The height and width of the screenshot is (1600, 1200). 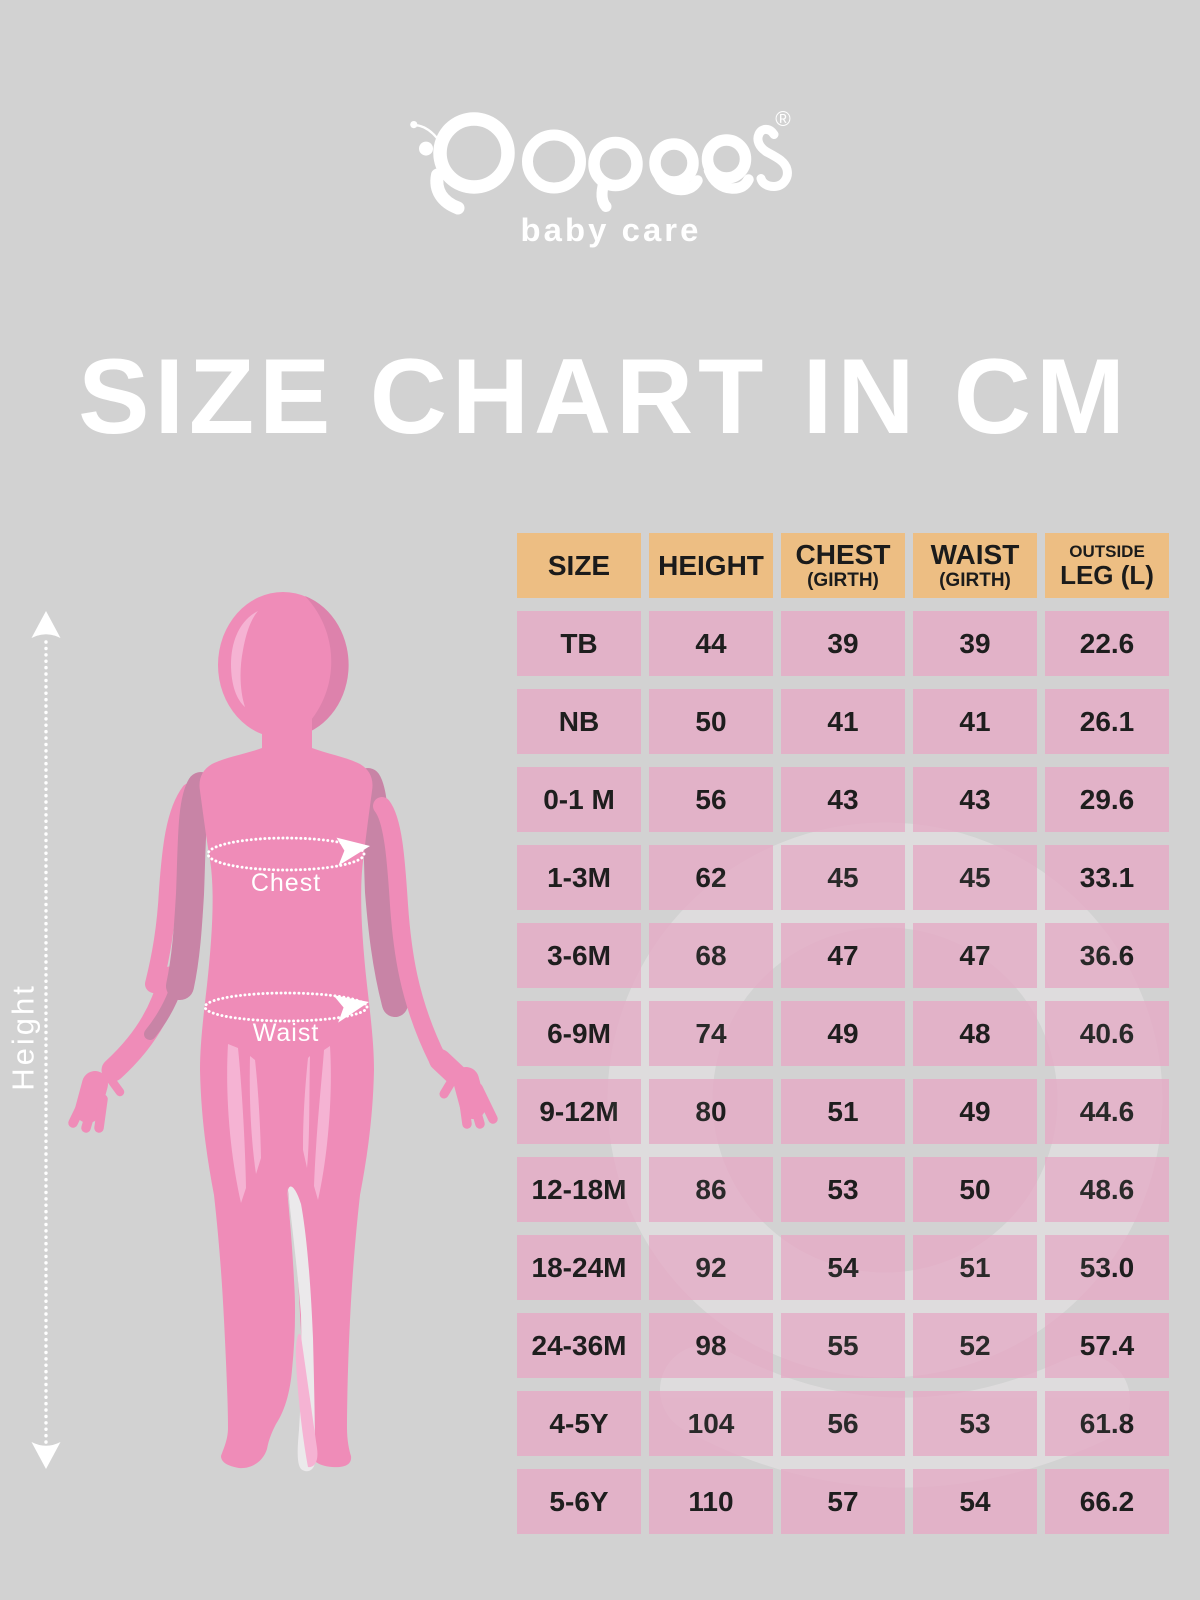 I want to click on svg-text: Height, so click(x=23, y=1037).